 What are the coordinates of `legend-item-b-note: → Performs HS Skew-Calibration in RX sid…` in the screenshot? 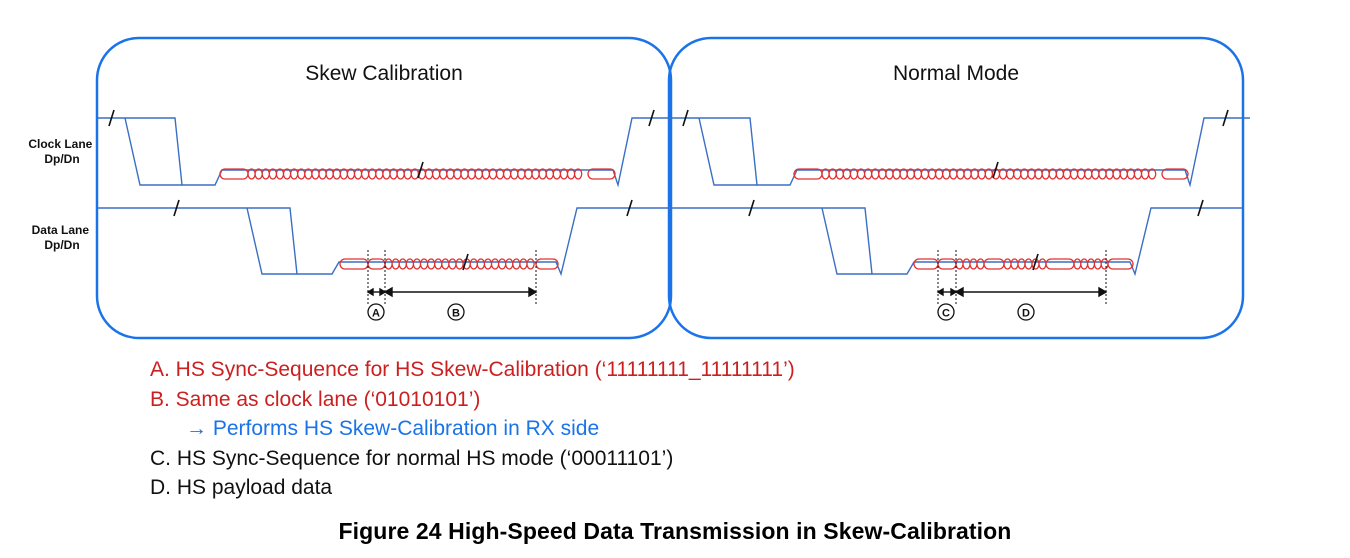 It's located at (393, 428).